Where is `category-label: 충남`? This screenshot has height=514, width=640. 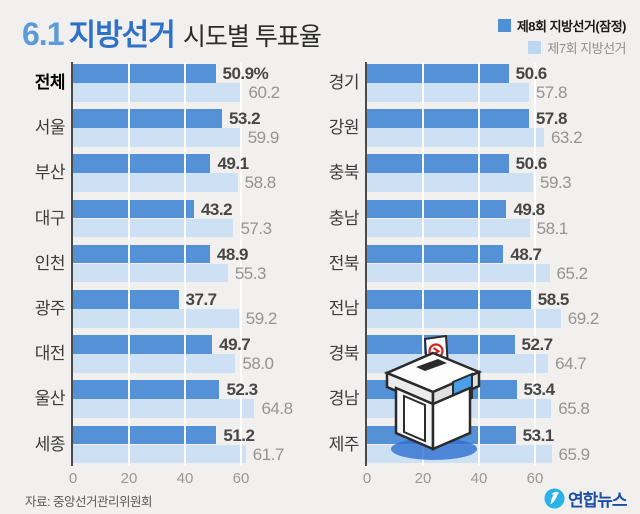 category-label: 충남 is located at coordinates (344, 218).